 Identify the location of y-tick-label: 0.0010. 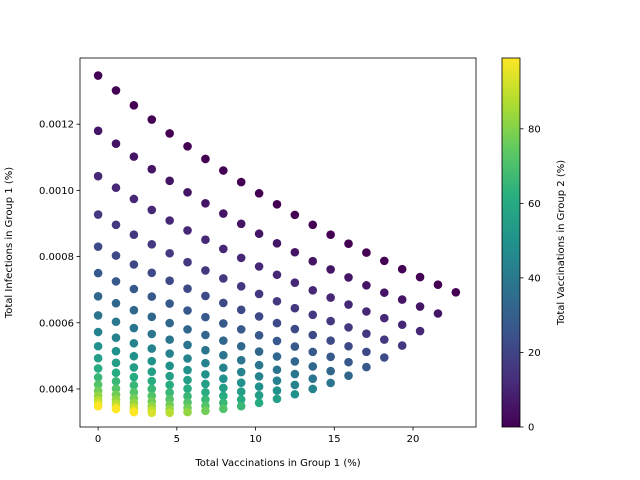
(56, 191).